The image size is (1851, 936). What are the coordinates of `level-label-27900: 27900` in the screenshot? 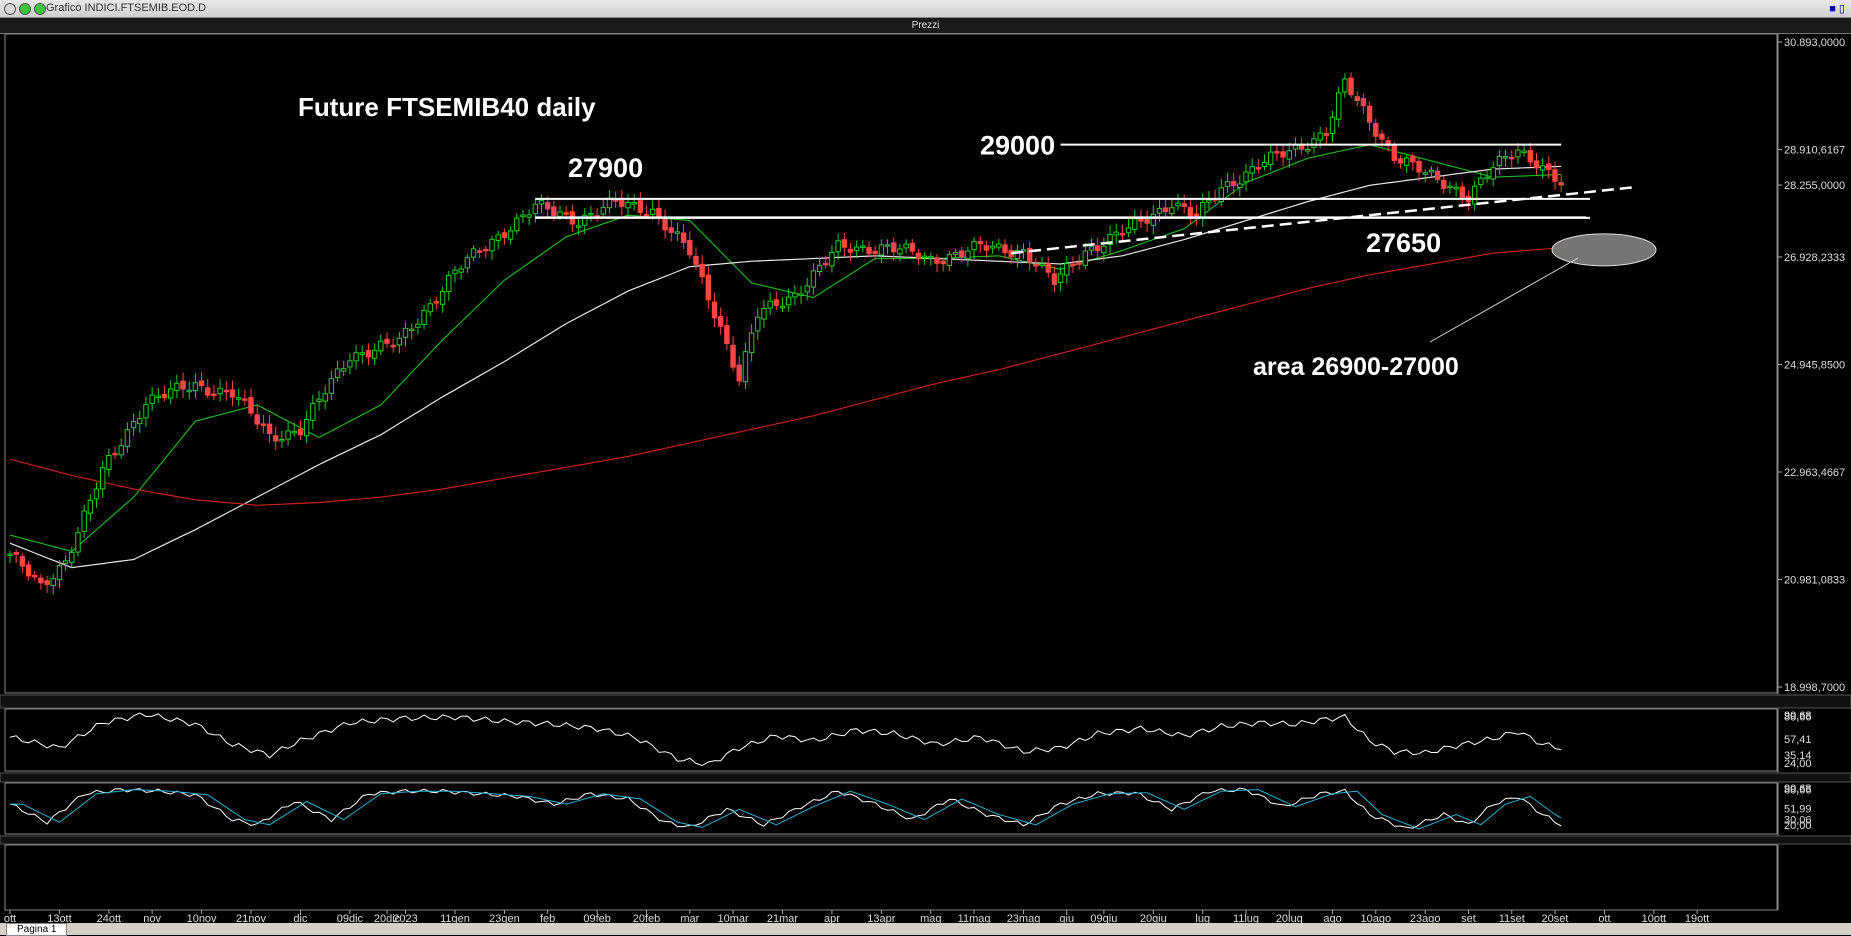 It's located at (605, 168).